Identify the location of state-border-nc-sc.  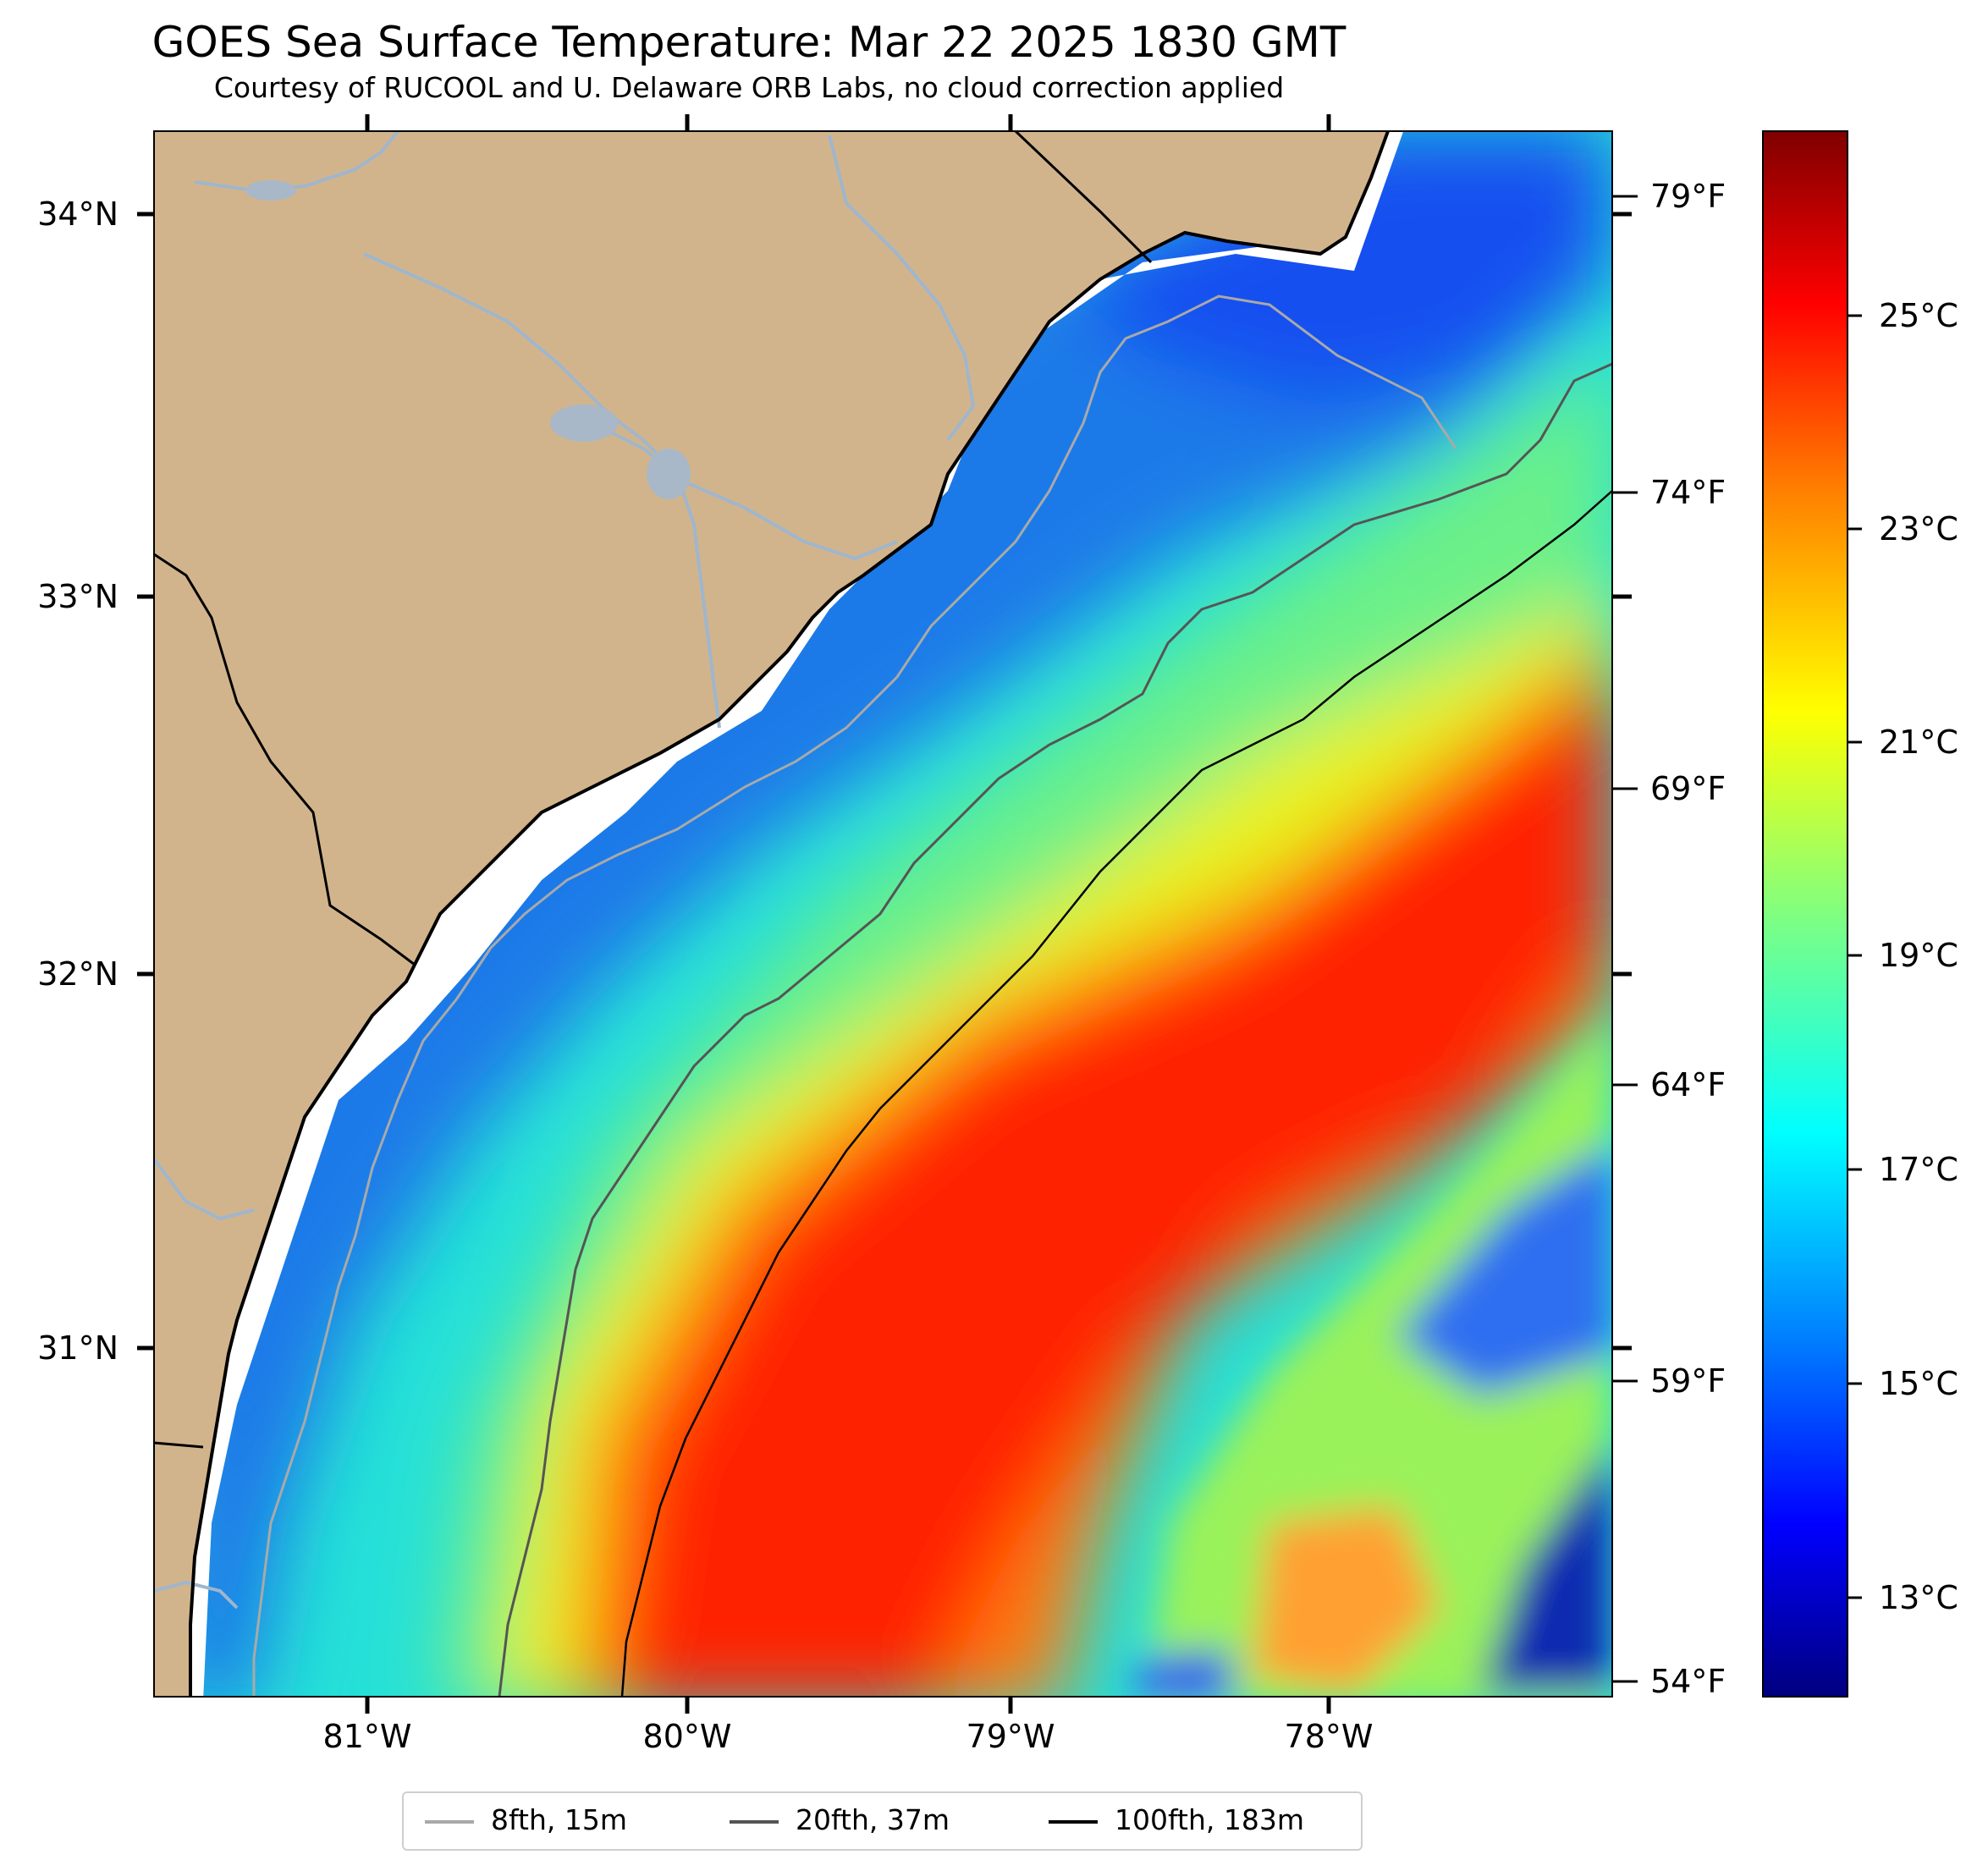
(1083, 198).